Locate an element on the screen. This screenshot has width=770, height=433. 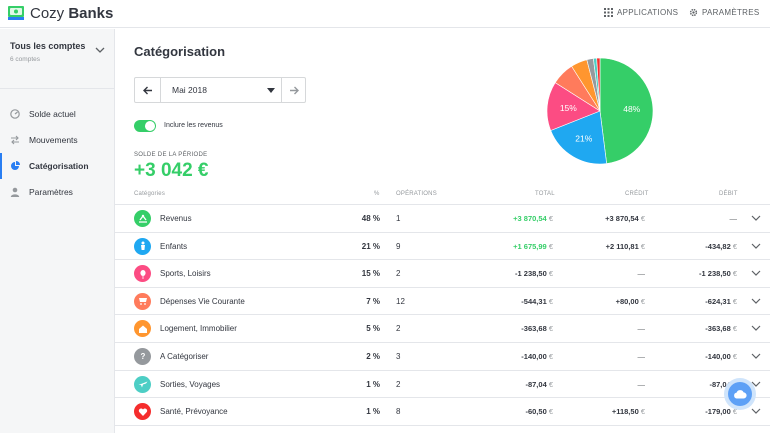
category-percent: 21 % is located at coordinates (370, 246).